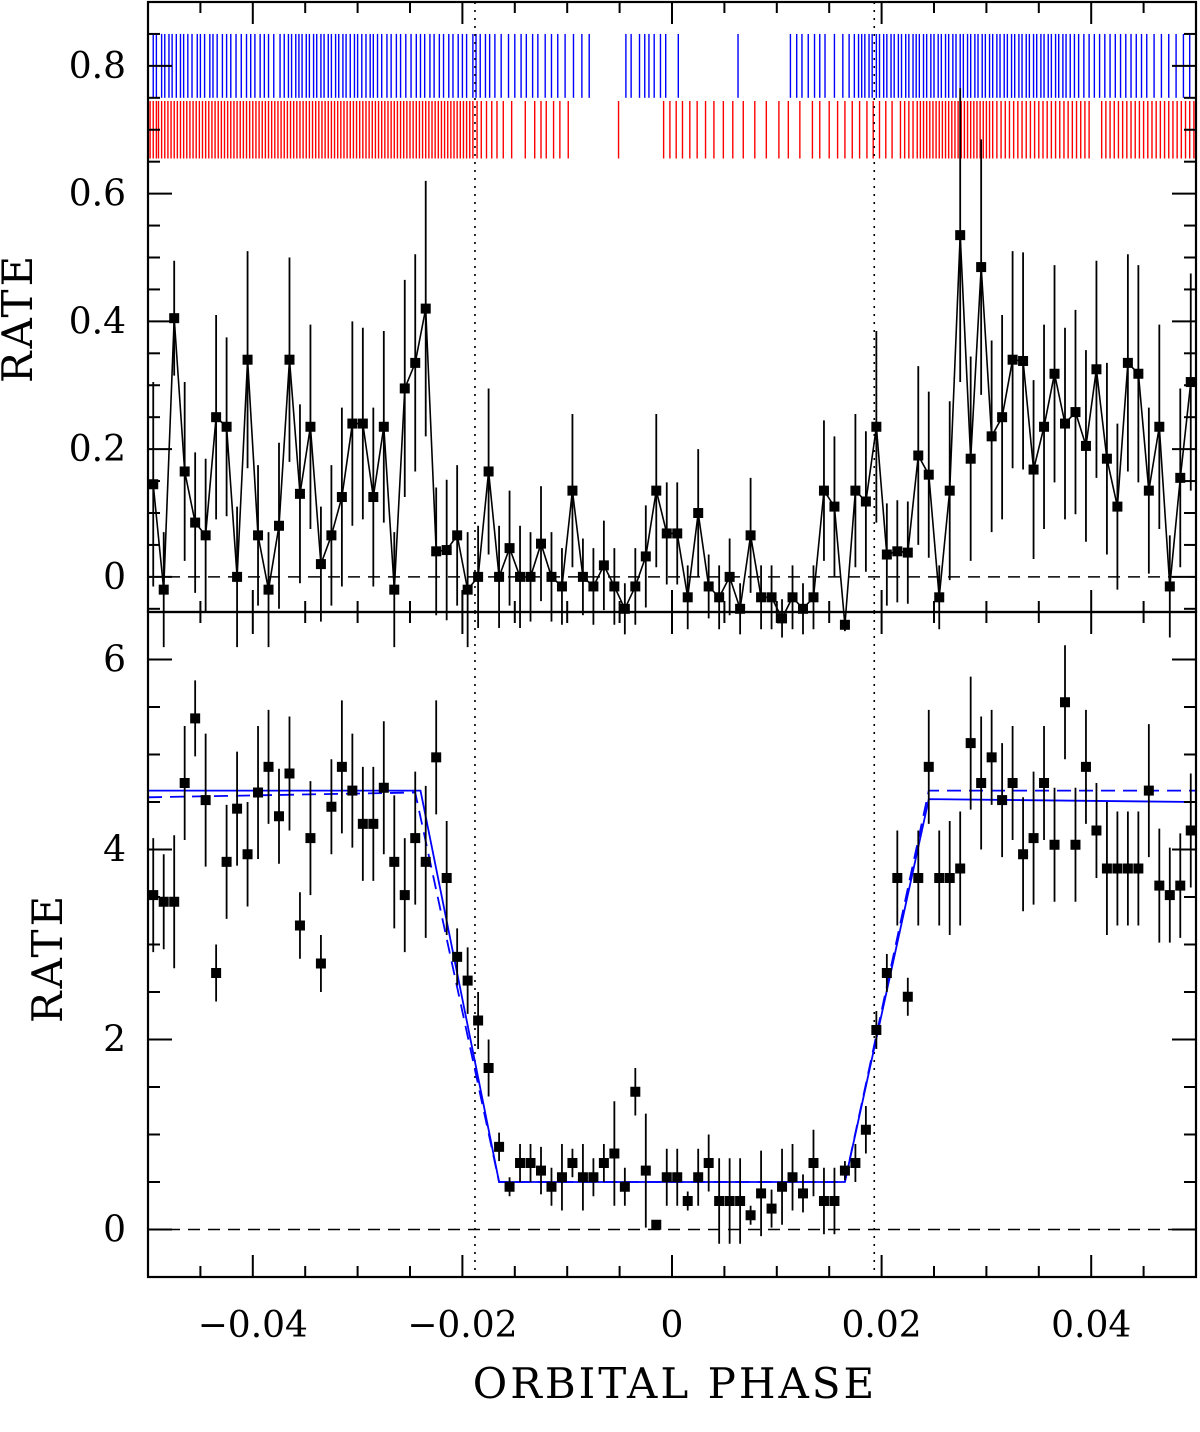 This screenshot has height=1432, width=1200. Describe the element at coordinates (97, 66) in the screenshot. I see `y-tick-label: 0.8` at that location.